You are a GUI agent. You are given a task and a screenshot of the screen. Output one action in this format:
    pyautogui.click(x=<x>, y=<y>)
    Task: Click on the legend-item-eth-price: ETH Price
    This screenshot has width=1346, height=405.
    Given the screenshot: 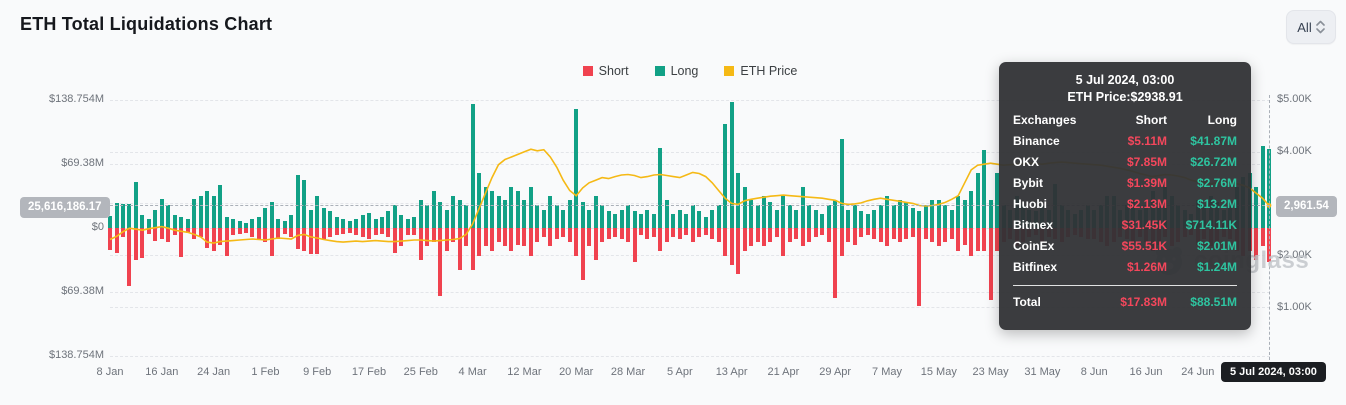 What is the action you would take?
    pyautogui.click(x=760, y=71)
    